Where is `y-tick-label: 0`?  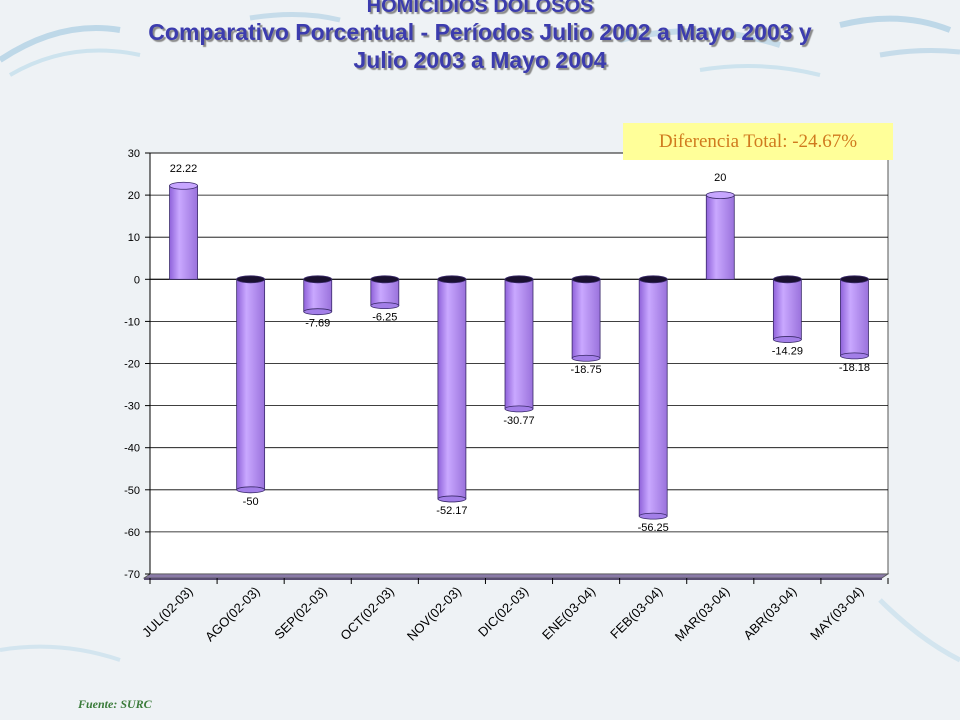
y-tick-label: 0 is located at coordinates (137, 280).